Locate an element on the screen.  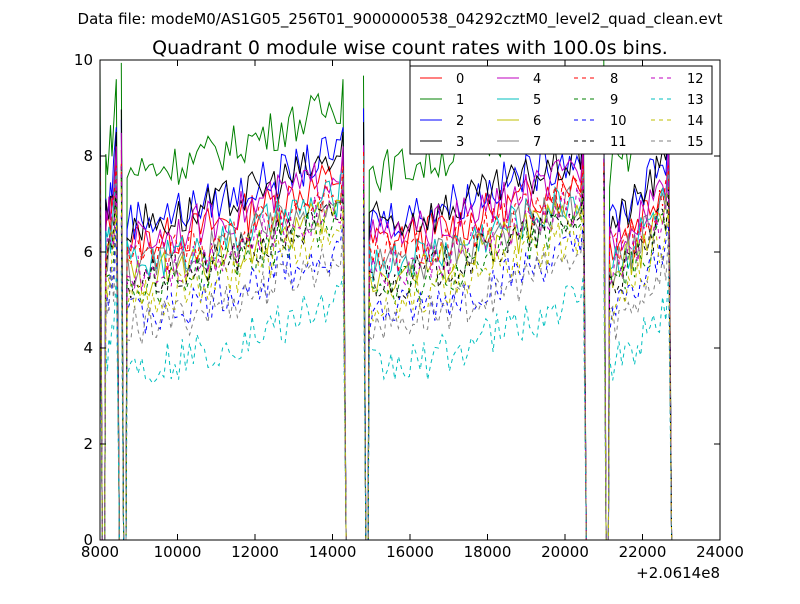
legend-label: 11 is located at coordinates (618, 142).